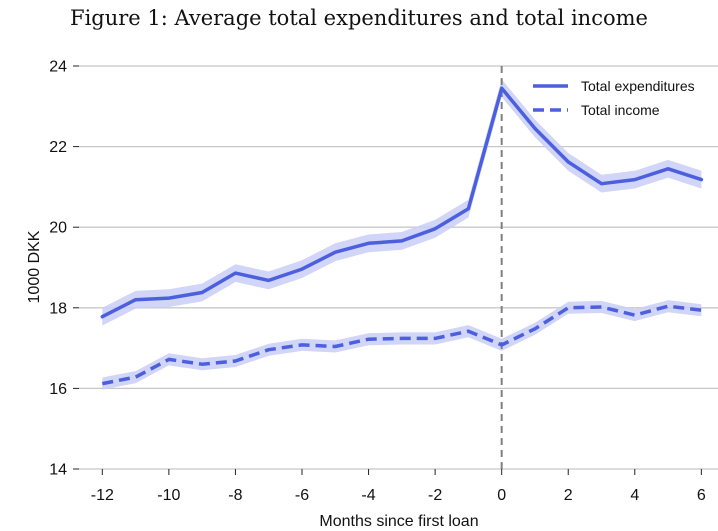 The width and height of the screenshot is (718, 531). What do you see at coordinates (620, 110) in the screenshot?
I see `legend-label-total-income: Total income` at bounding box center [620, 110].